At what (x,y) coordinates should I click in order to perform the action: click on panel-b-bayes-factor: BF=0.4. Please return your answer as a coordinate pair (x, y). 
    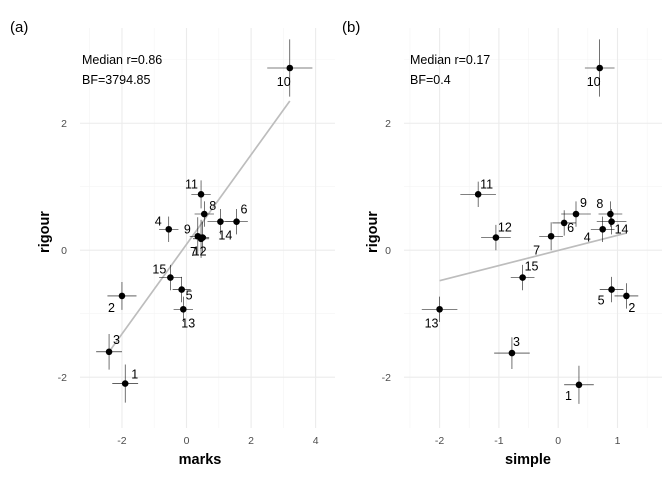
    Looking at the image, I should click on (430, 80).